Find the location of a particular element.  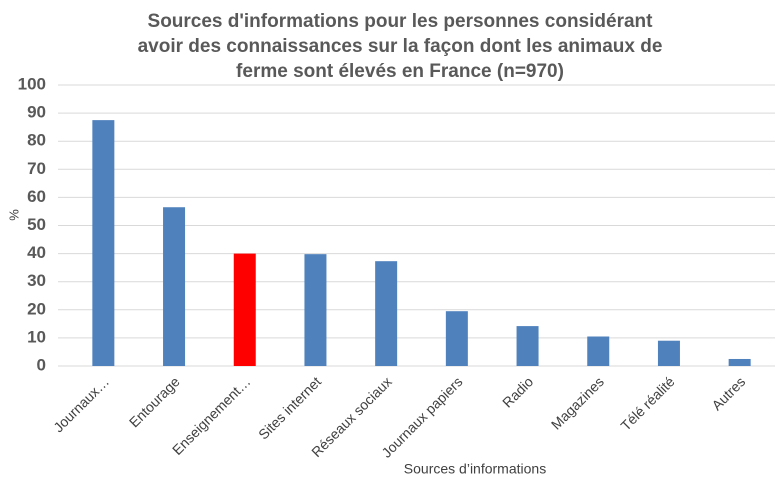

y-tick-label: 20 is located at coordinates (36, 308).